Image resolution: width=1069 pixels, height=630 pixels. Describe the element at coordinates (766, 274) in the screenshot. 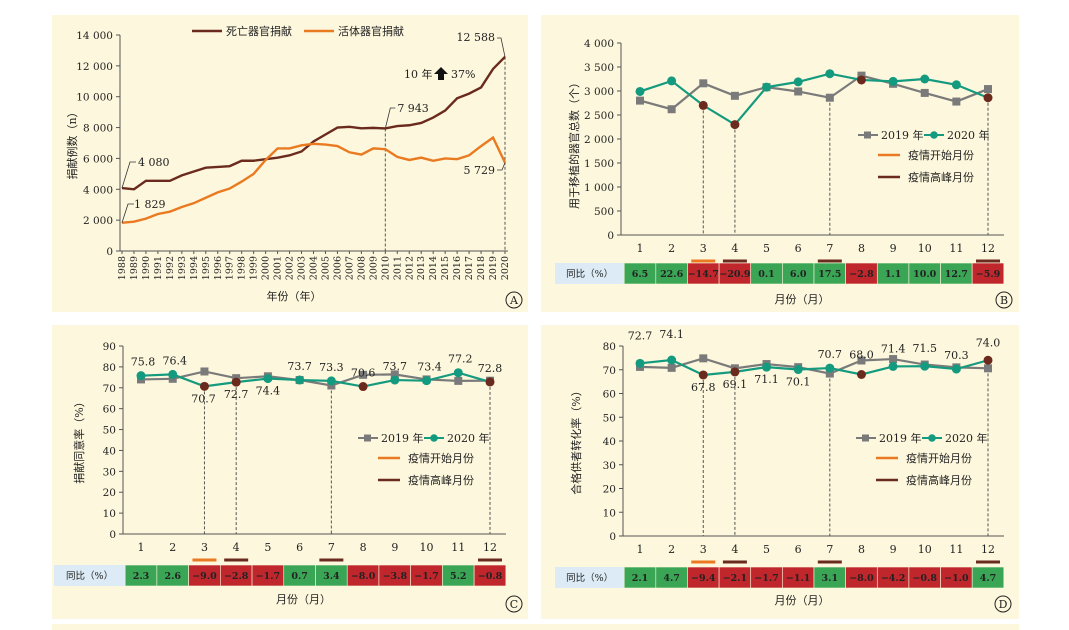

I see `yoy-value-b: 0.1` at that location.